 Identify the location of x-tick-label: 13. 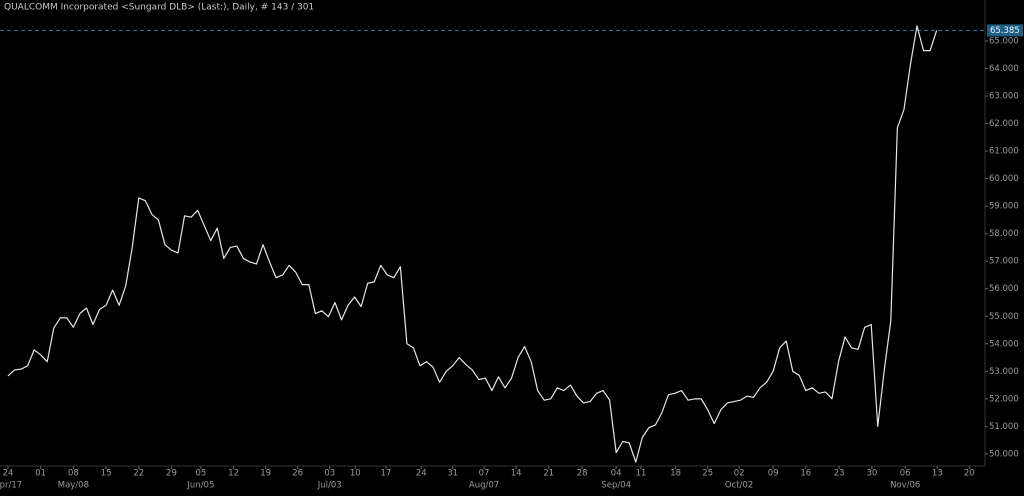
(937, 474).